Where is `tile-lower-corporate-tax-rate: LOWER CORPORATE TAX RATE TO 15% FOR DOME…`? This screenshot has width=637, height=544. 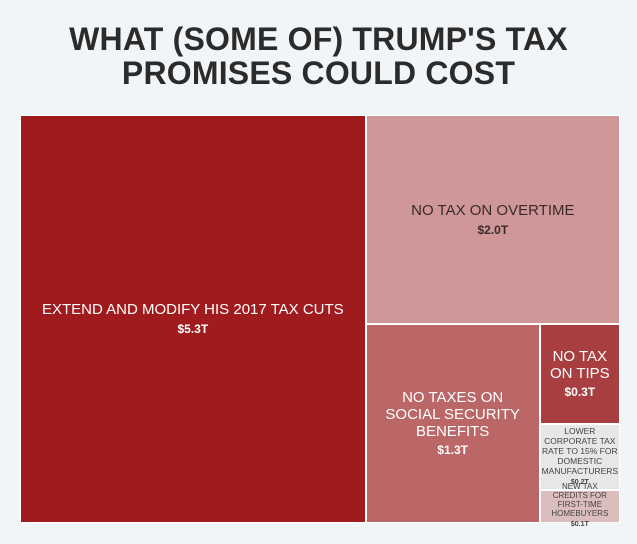
tile-lower-corporate-tax-rate: LOWER CORPORATE TAX RATE TO 15% FOR DOME… is located at coordinates (579, 456).